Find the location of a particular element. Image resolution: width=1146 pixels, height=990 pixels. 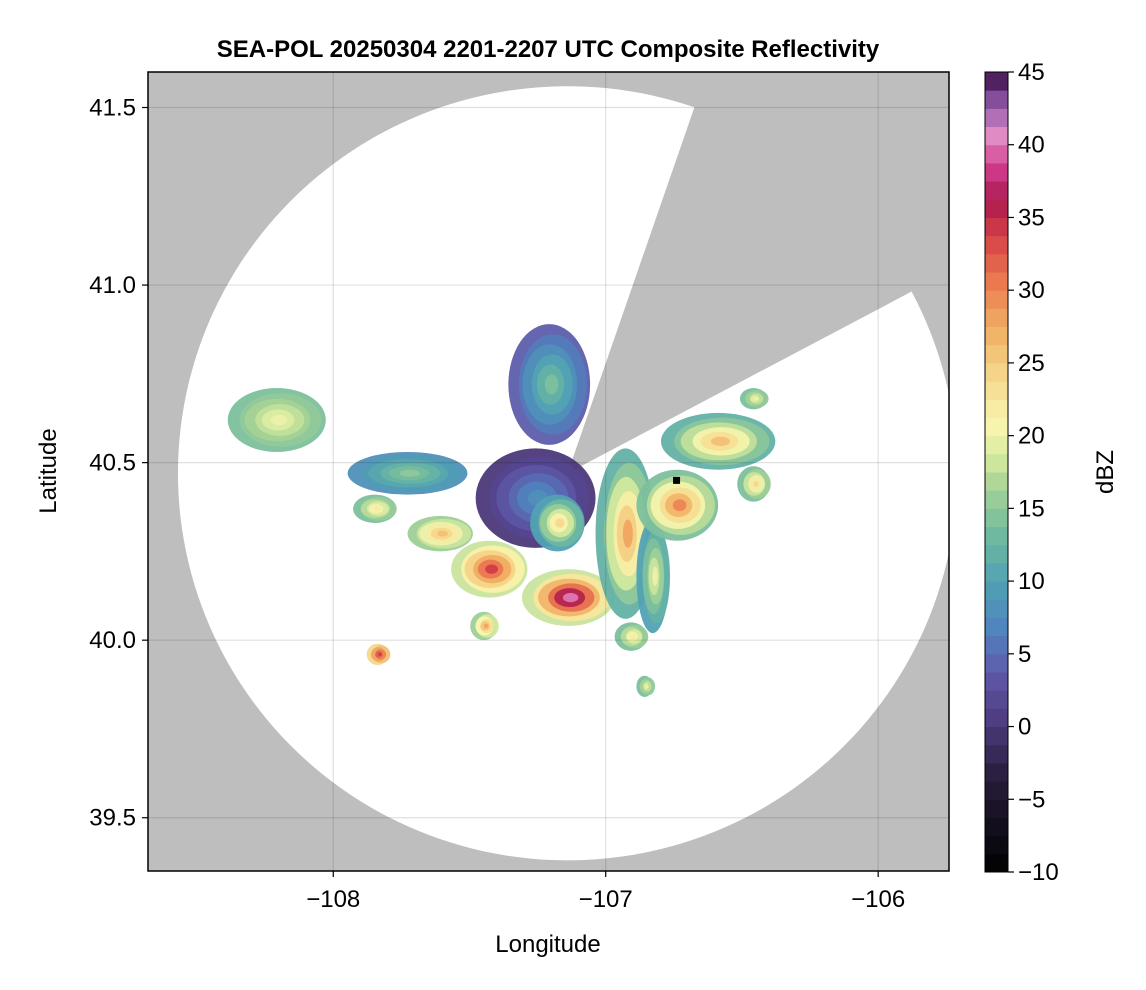

x-axis: −108 −107 −106 is located at coordinates (605, 892).